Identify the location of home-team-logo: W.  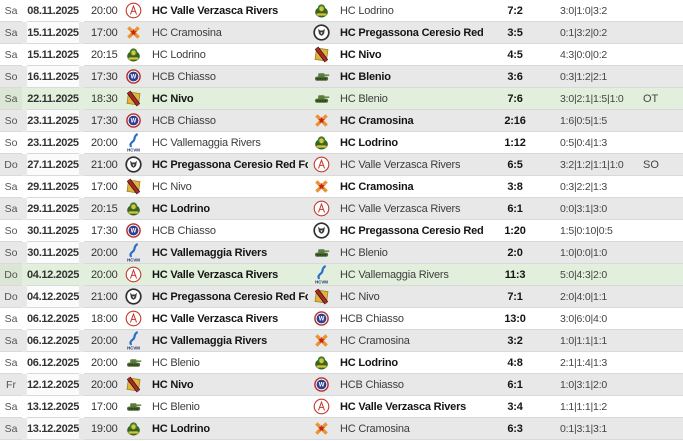
(133, 77).